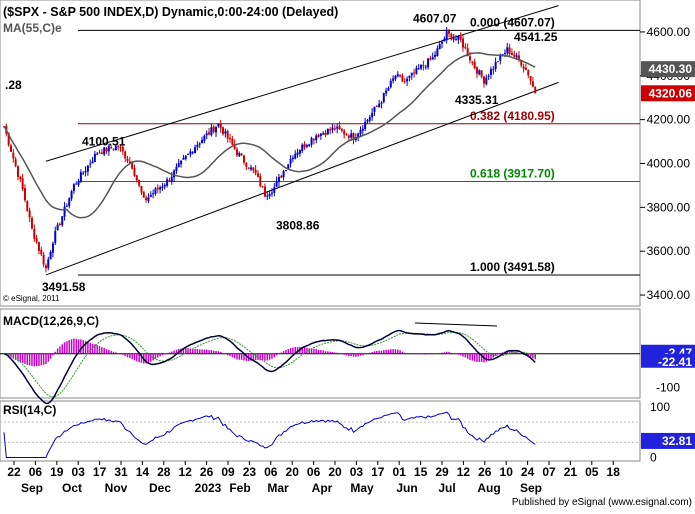 This screenshot has width=695, height=514. I want to click on x-tick-label: 01, so click(400, 472).